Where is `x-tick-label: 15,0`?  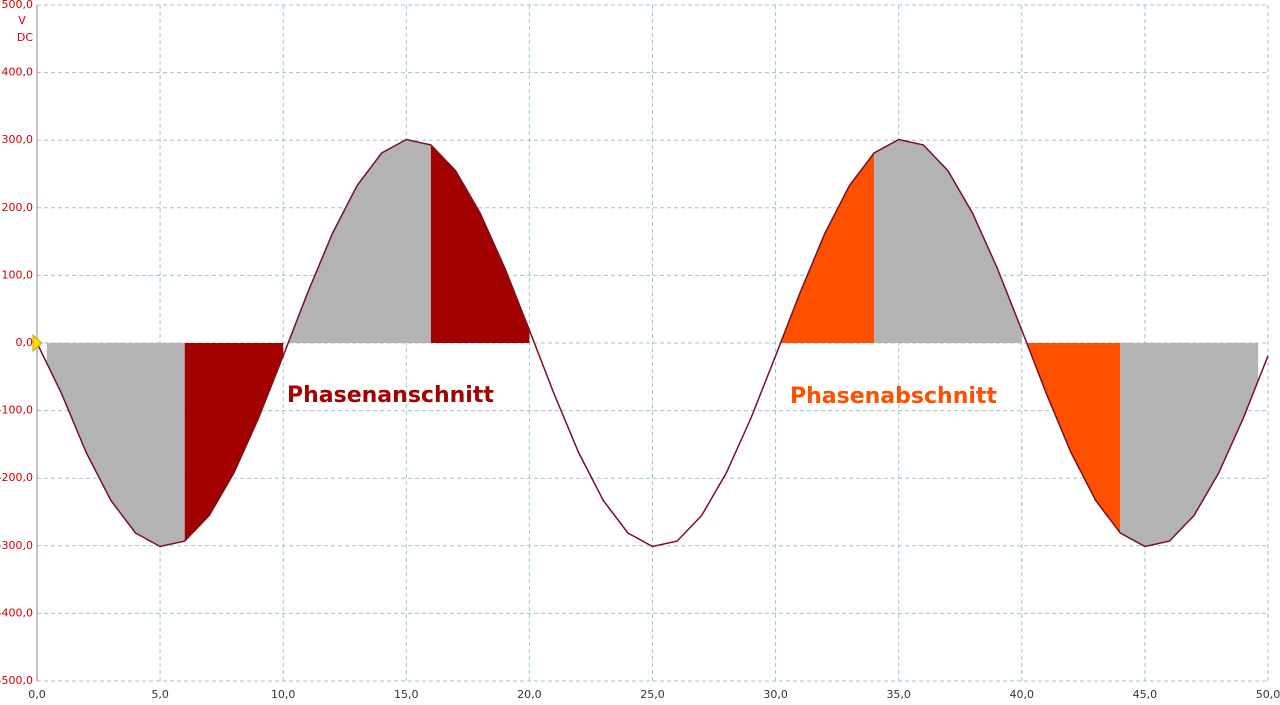 x-tick-label: 15,0 is located at coordinates (406, 694).